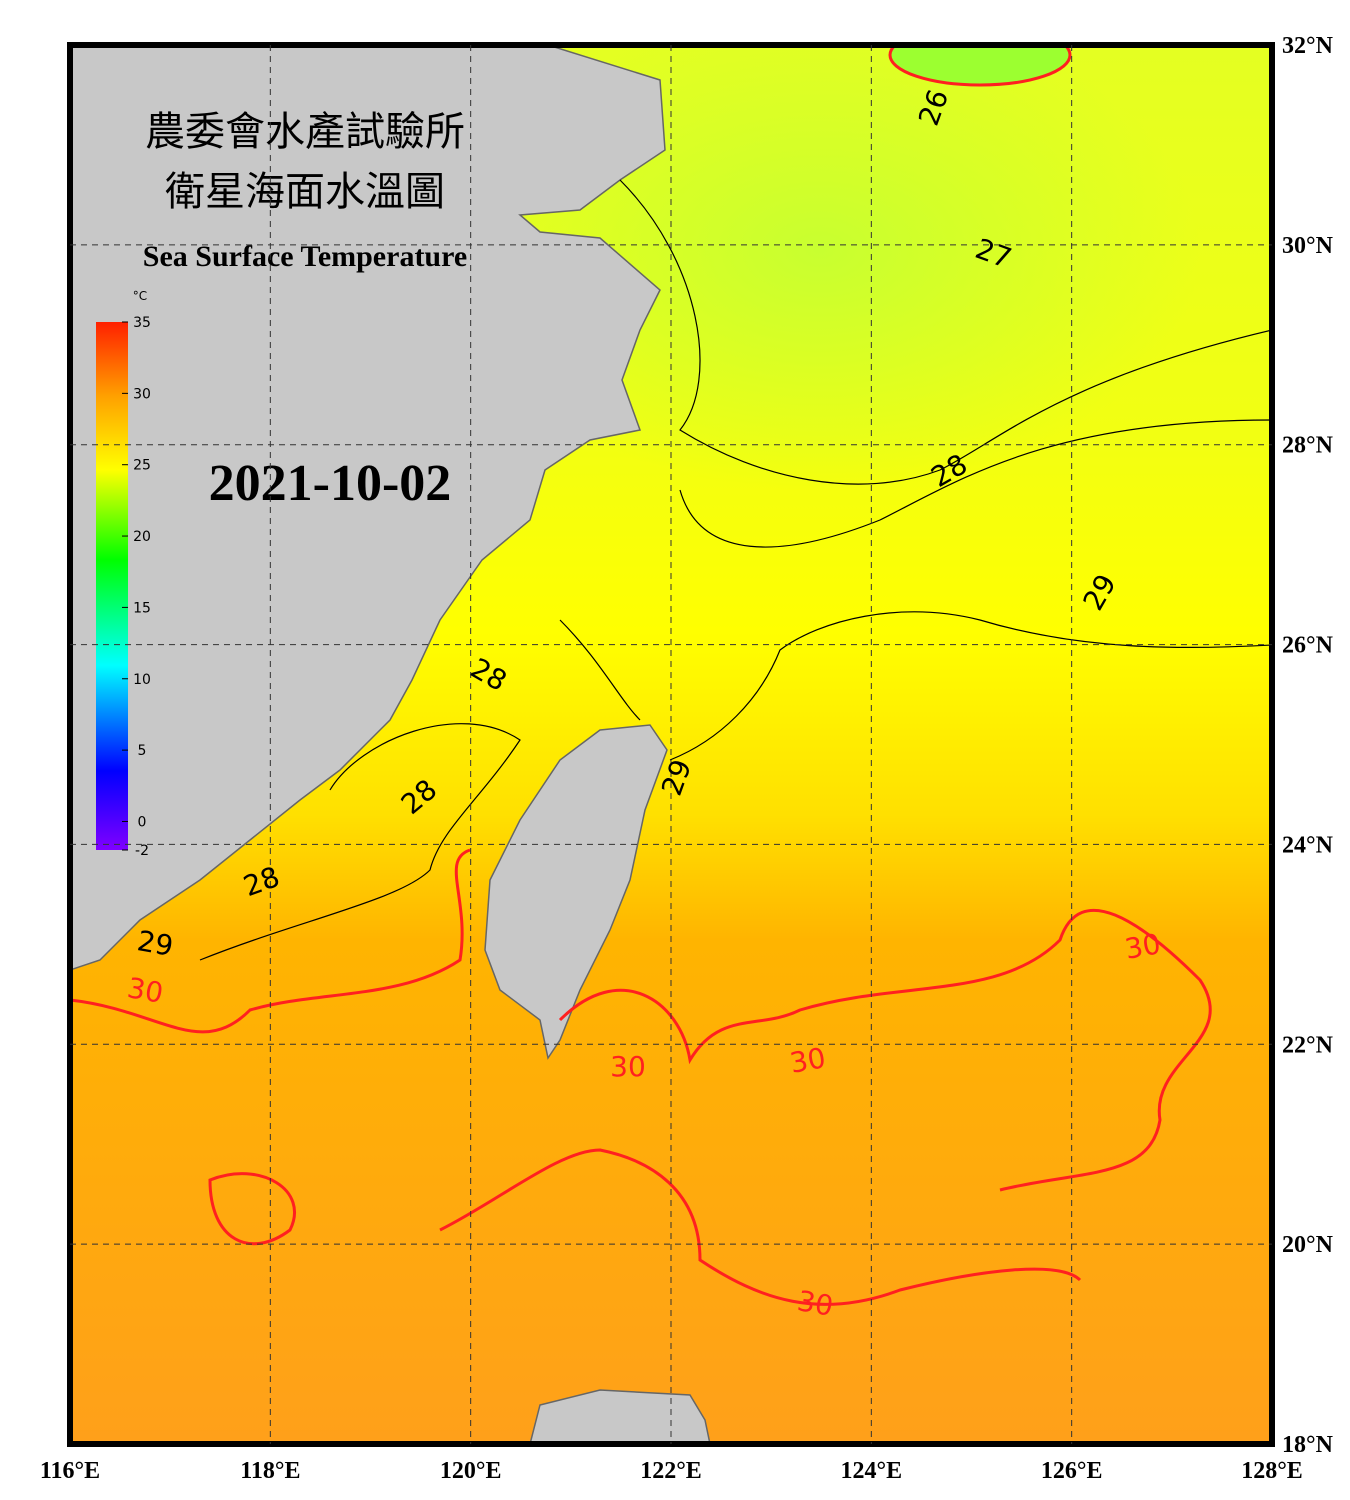  I want to click on colorbar-tick-label: 25, so click(142, 466).